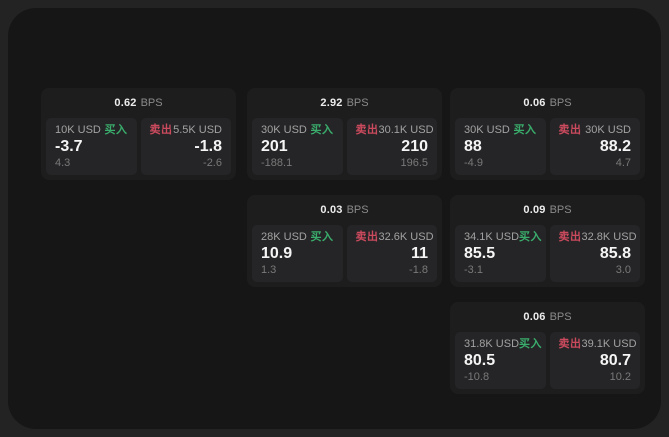  Describe the element at coordinates (615, 146) in the screenshot. I see `sell-price: 88.2` at that location.